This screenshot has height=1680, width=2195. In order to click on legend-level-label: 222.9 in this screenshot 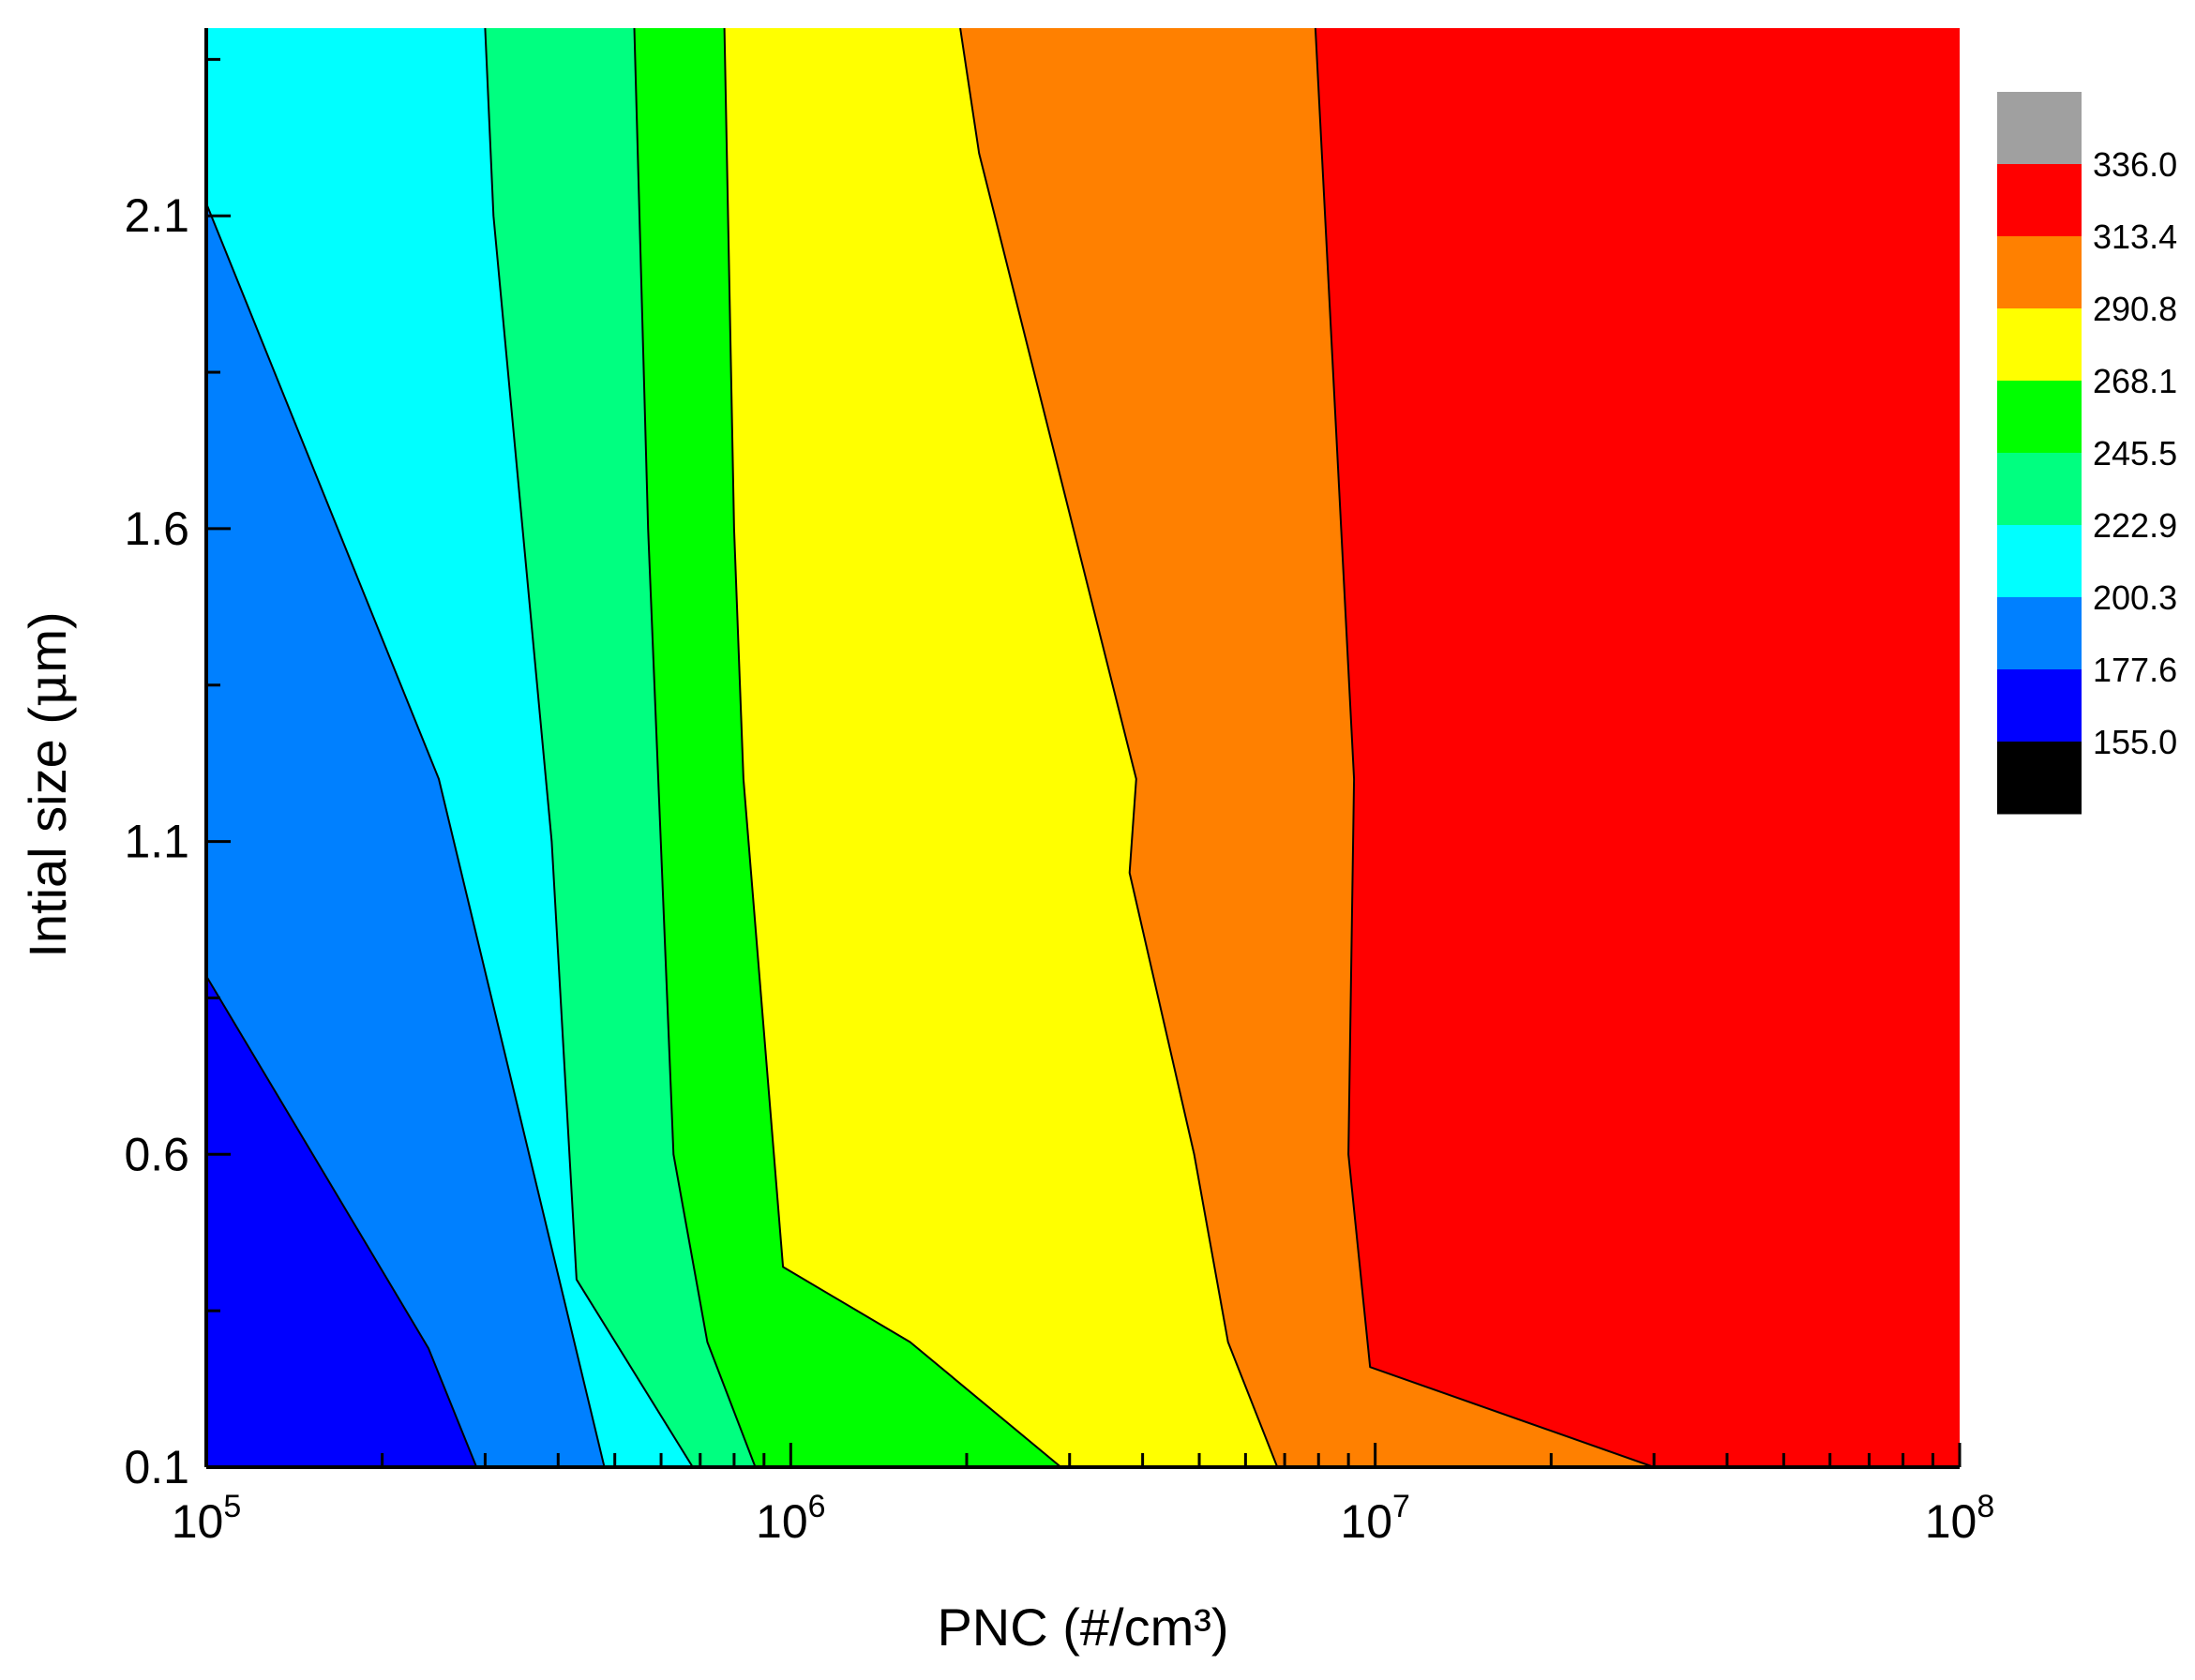, I will do `click(2135, 525)`.